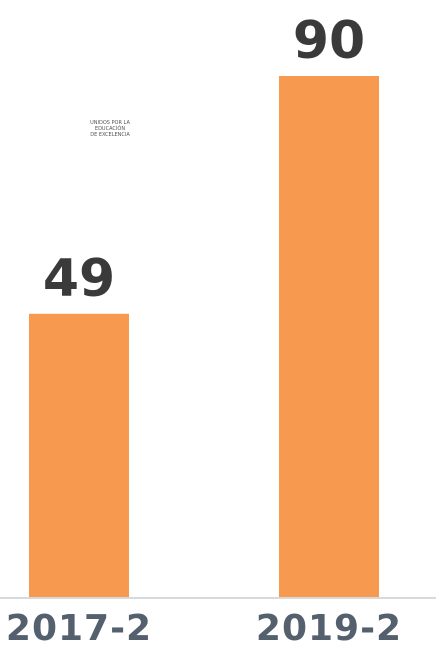  What do you see at coordinates (204, 627) in the screenshot?
I see `category-labels-group: 2017-2 2019-2` at bounding box center [204, 627].